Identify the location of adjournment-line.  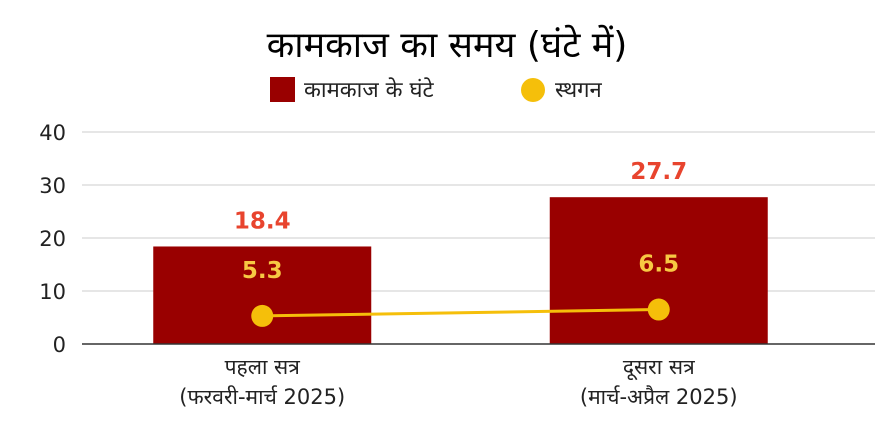
(460, 312).